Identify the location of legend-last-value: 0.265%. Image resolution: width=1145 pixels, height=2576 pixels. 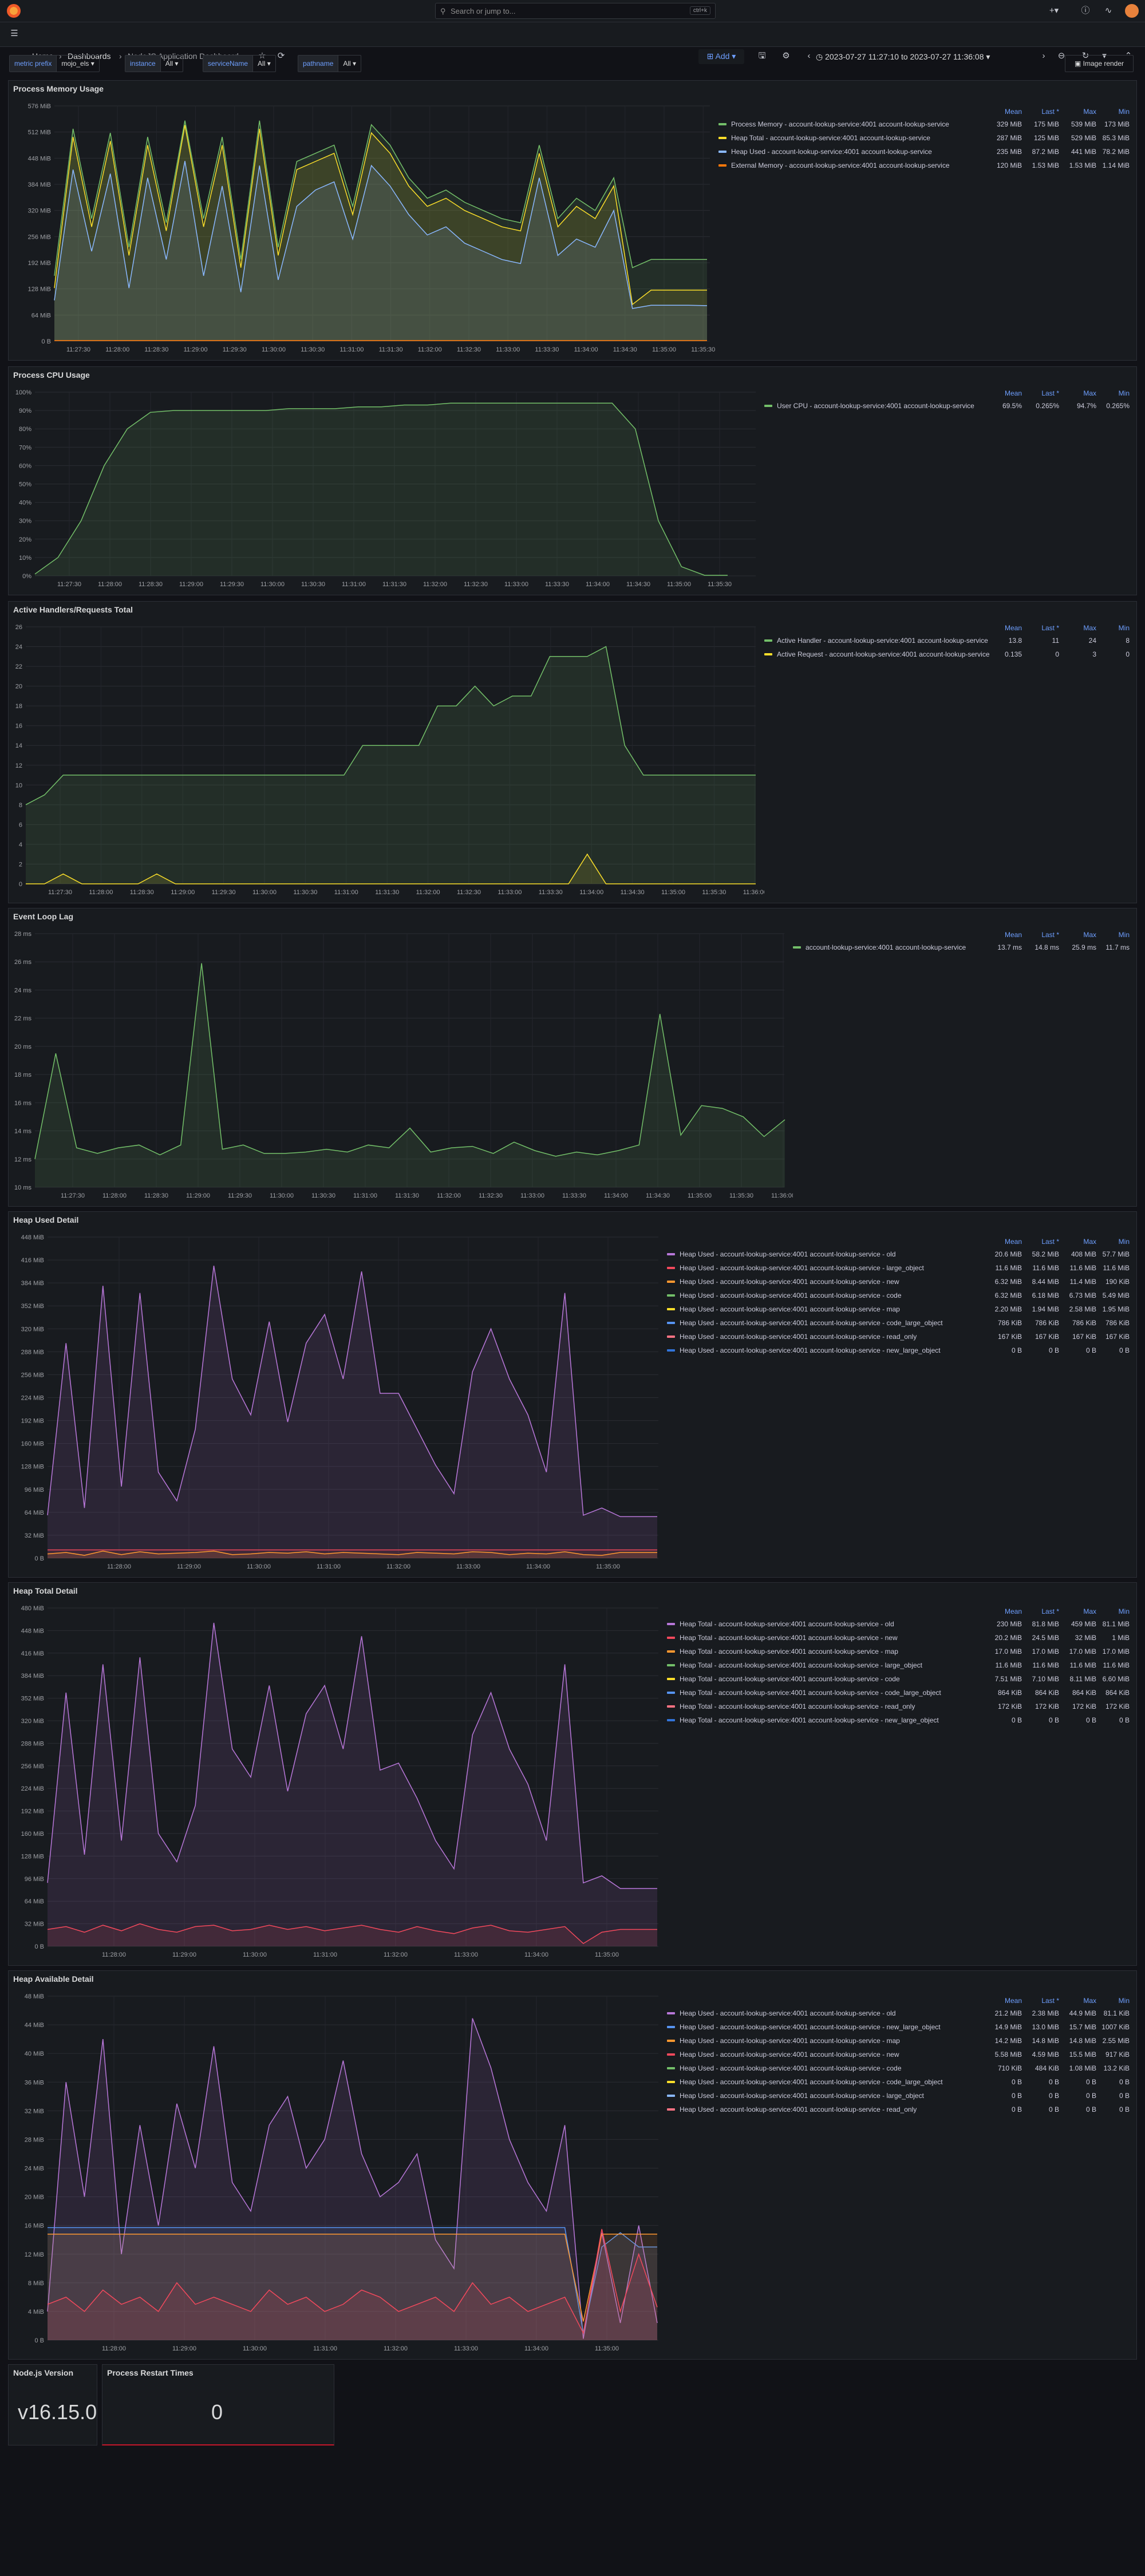
(1047, 406).